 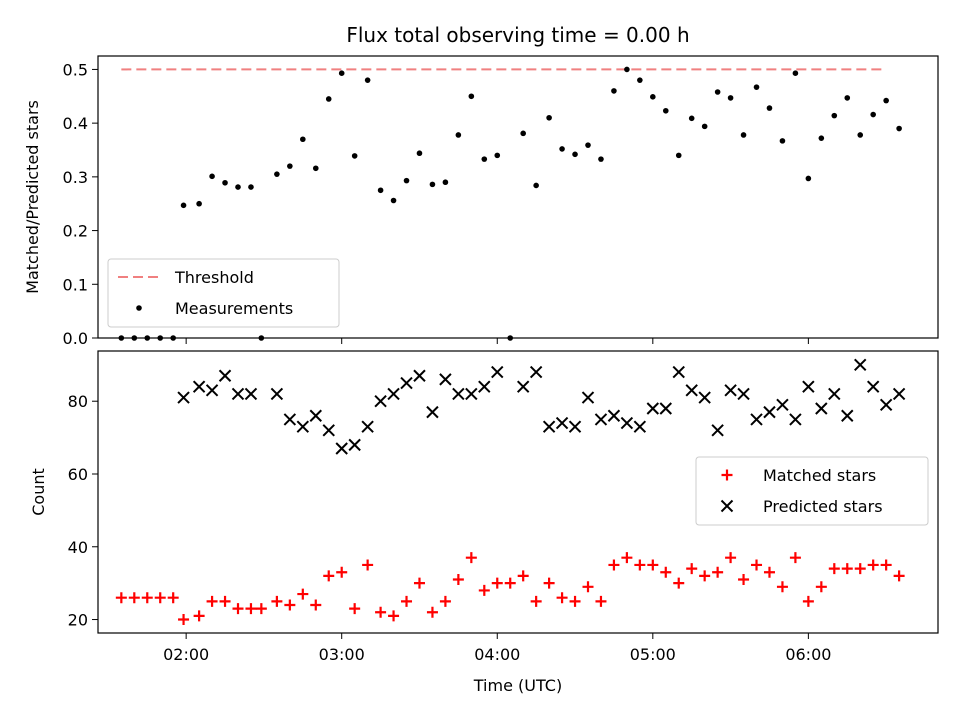 What do you see at coordinates (819, 475) in the screenshot?
I see `legend-entry-label: Matched stars` at bounding box center [819, 475].